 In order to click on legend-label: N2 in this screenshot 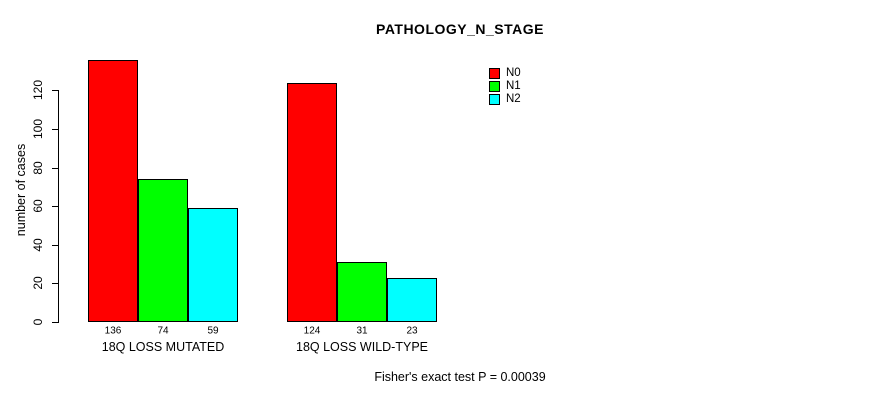, I will do `click(513, 99)`.